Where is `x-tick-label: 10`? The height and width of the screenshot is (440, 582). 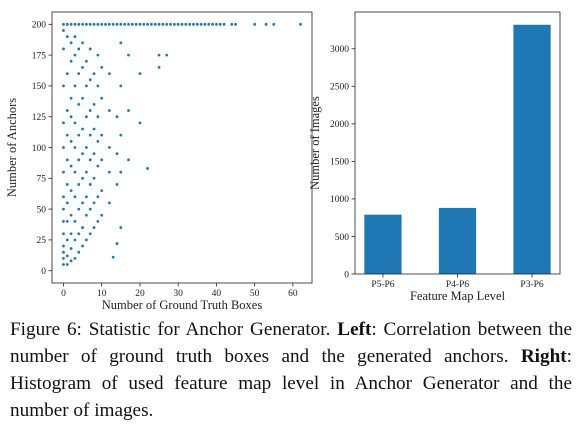
x-tick-label: 10 is located at coordinates (102, 294).